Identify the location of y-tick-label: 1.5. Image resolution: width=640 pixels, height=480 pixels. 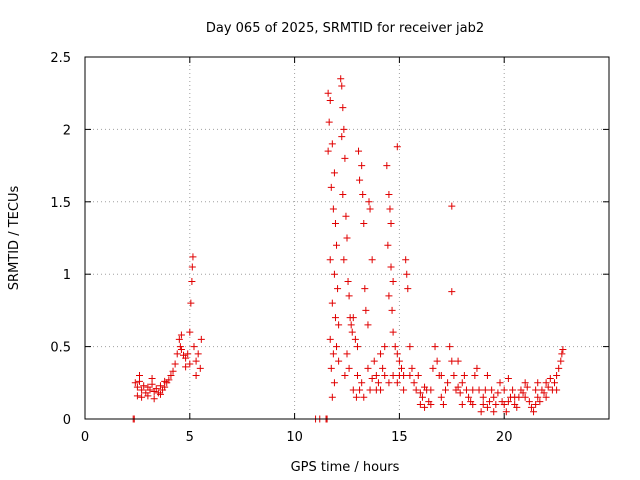
(60, 203).